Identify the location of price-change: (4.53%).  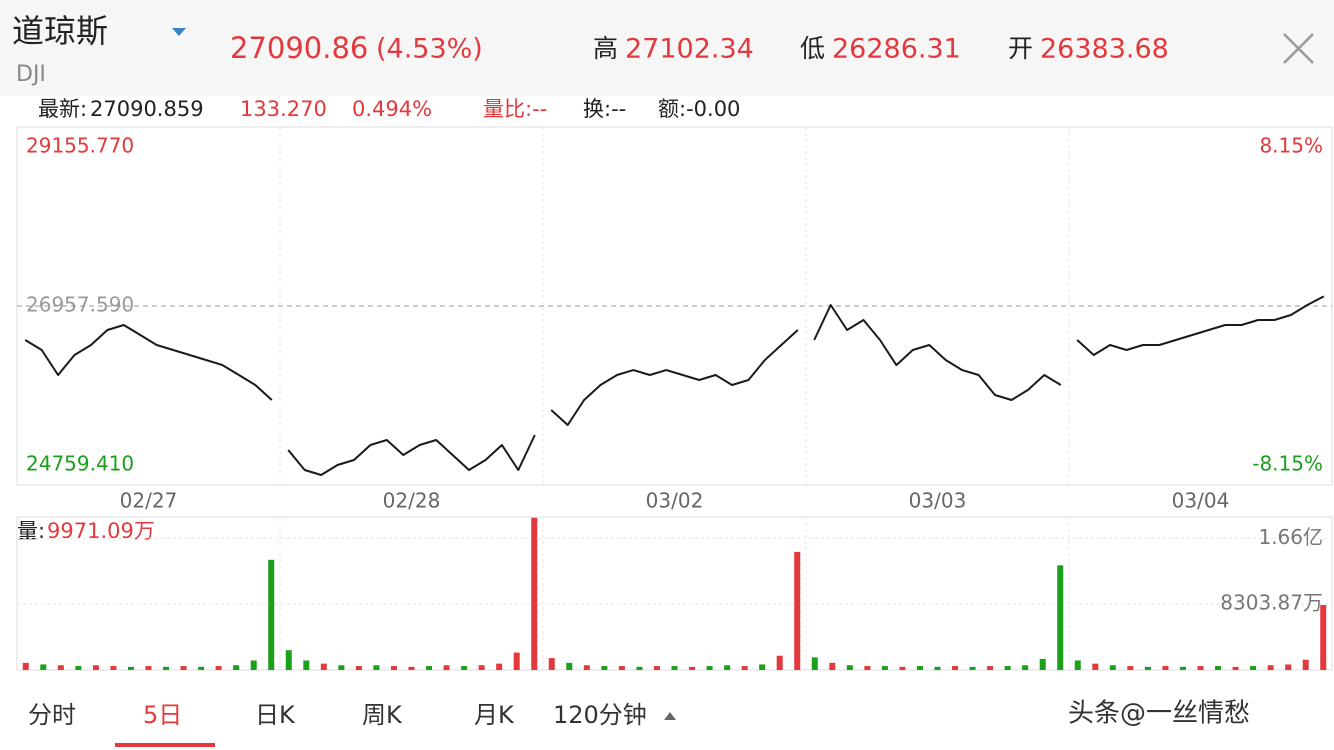
(429, 49).